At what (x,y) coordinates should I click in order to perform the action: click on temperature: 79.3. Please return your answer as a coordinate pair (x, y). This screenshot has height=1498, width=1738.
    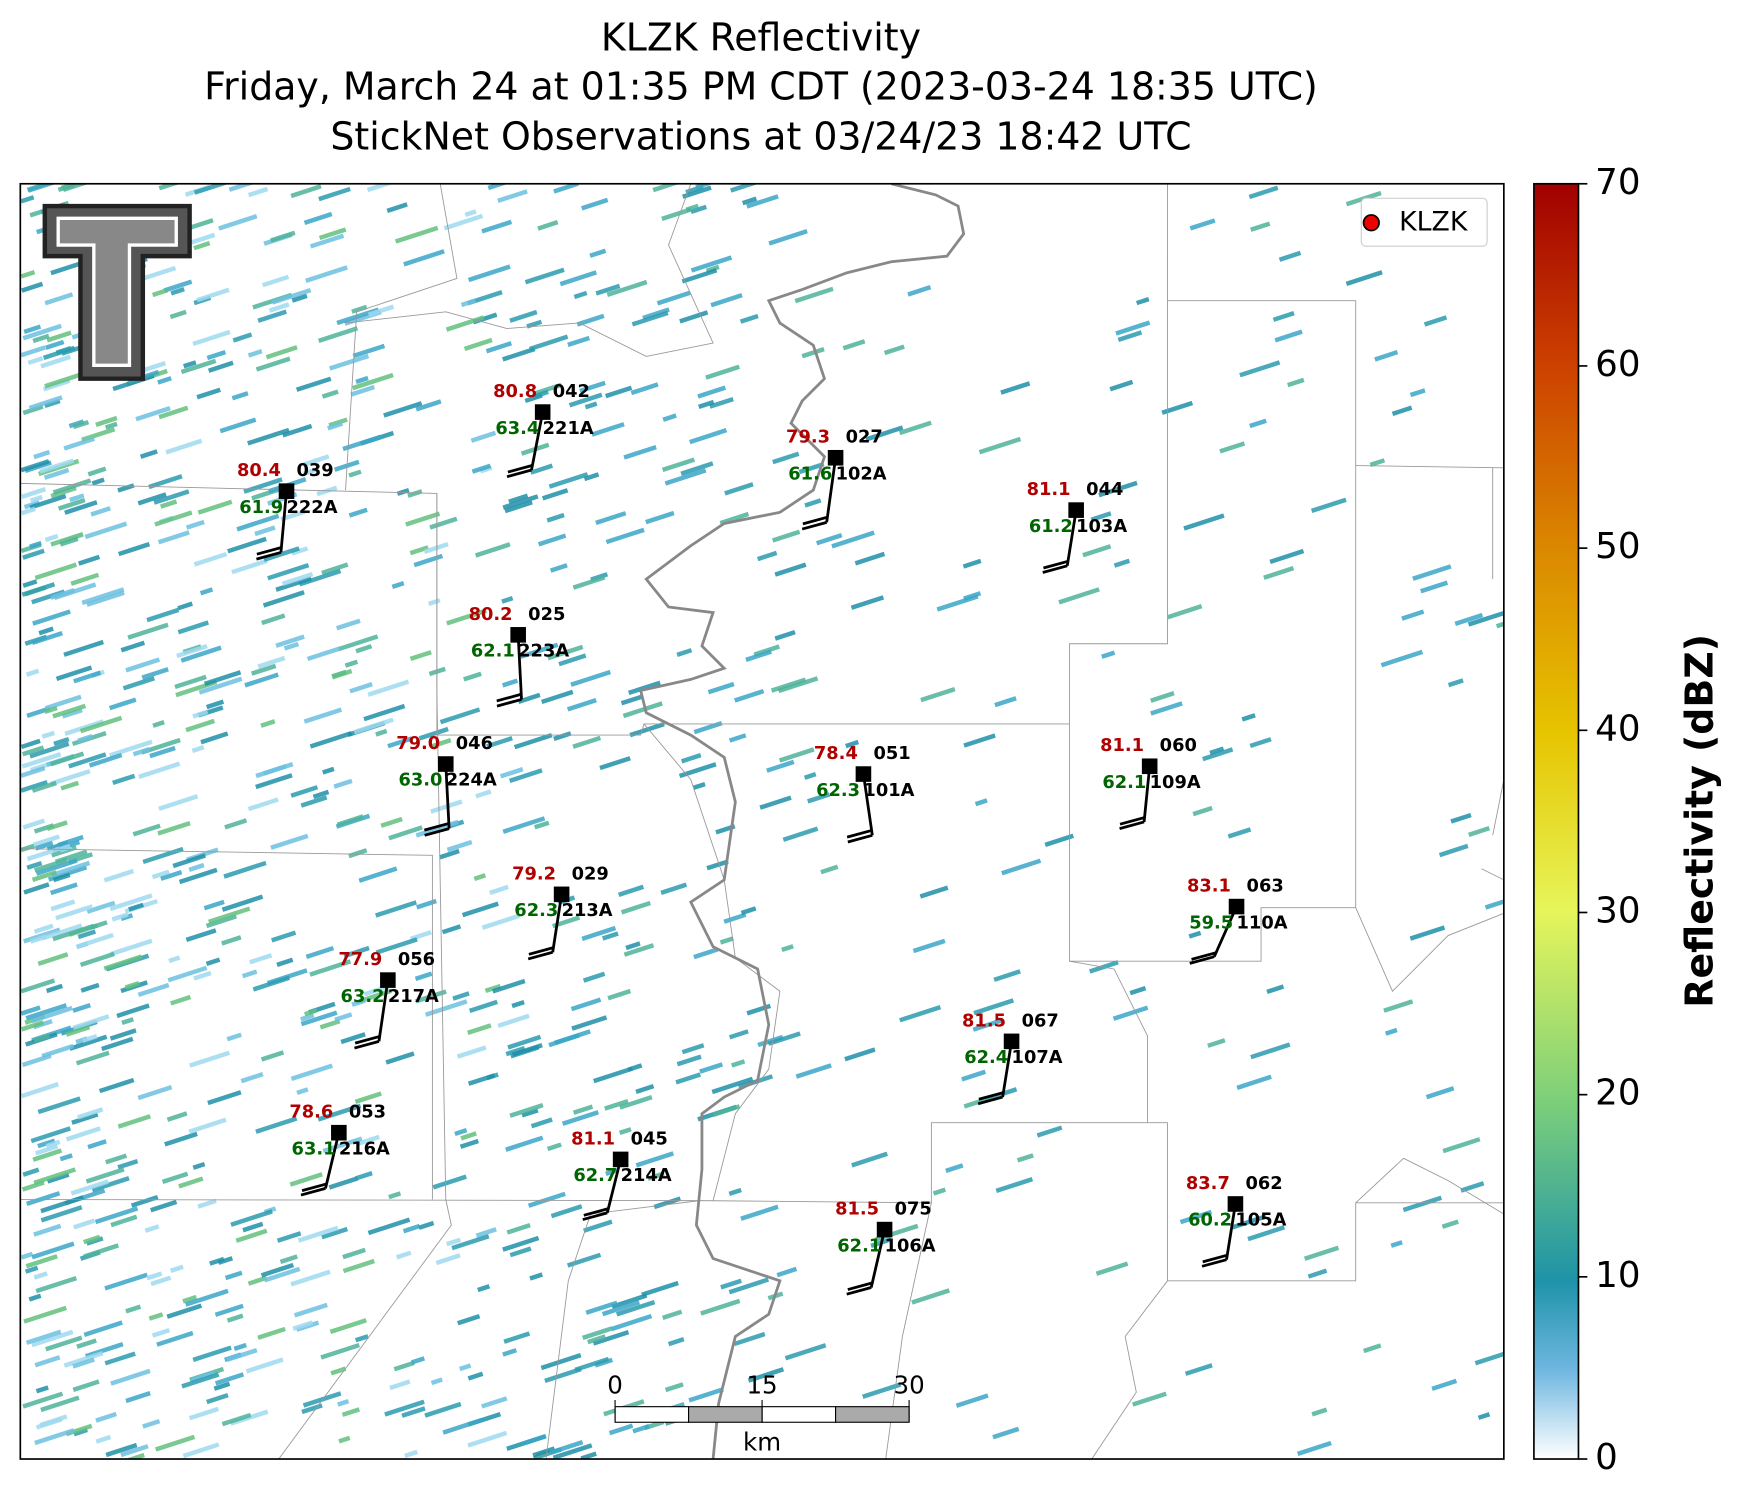
    Looking at the image, I should click on (808, 437).